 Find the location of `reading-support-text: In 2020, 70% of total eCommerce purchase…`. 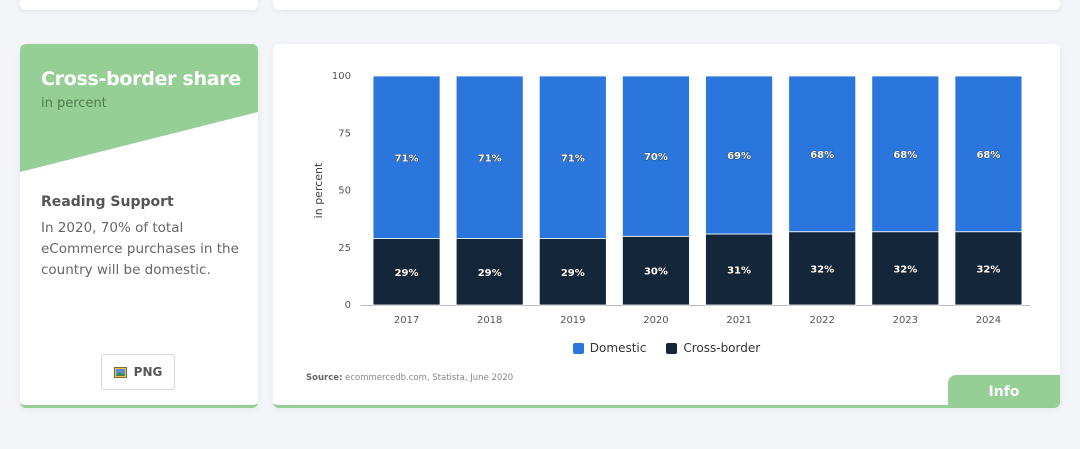

reading-support-text: In 2020, 70% of total eCommerce purchase… is located at coordinates (140, 249).